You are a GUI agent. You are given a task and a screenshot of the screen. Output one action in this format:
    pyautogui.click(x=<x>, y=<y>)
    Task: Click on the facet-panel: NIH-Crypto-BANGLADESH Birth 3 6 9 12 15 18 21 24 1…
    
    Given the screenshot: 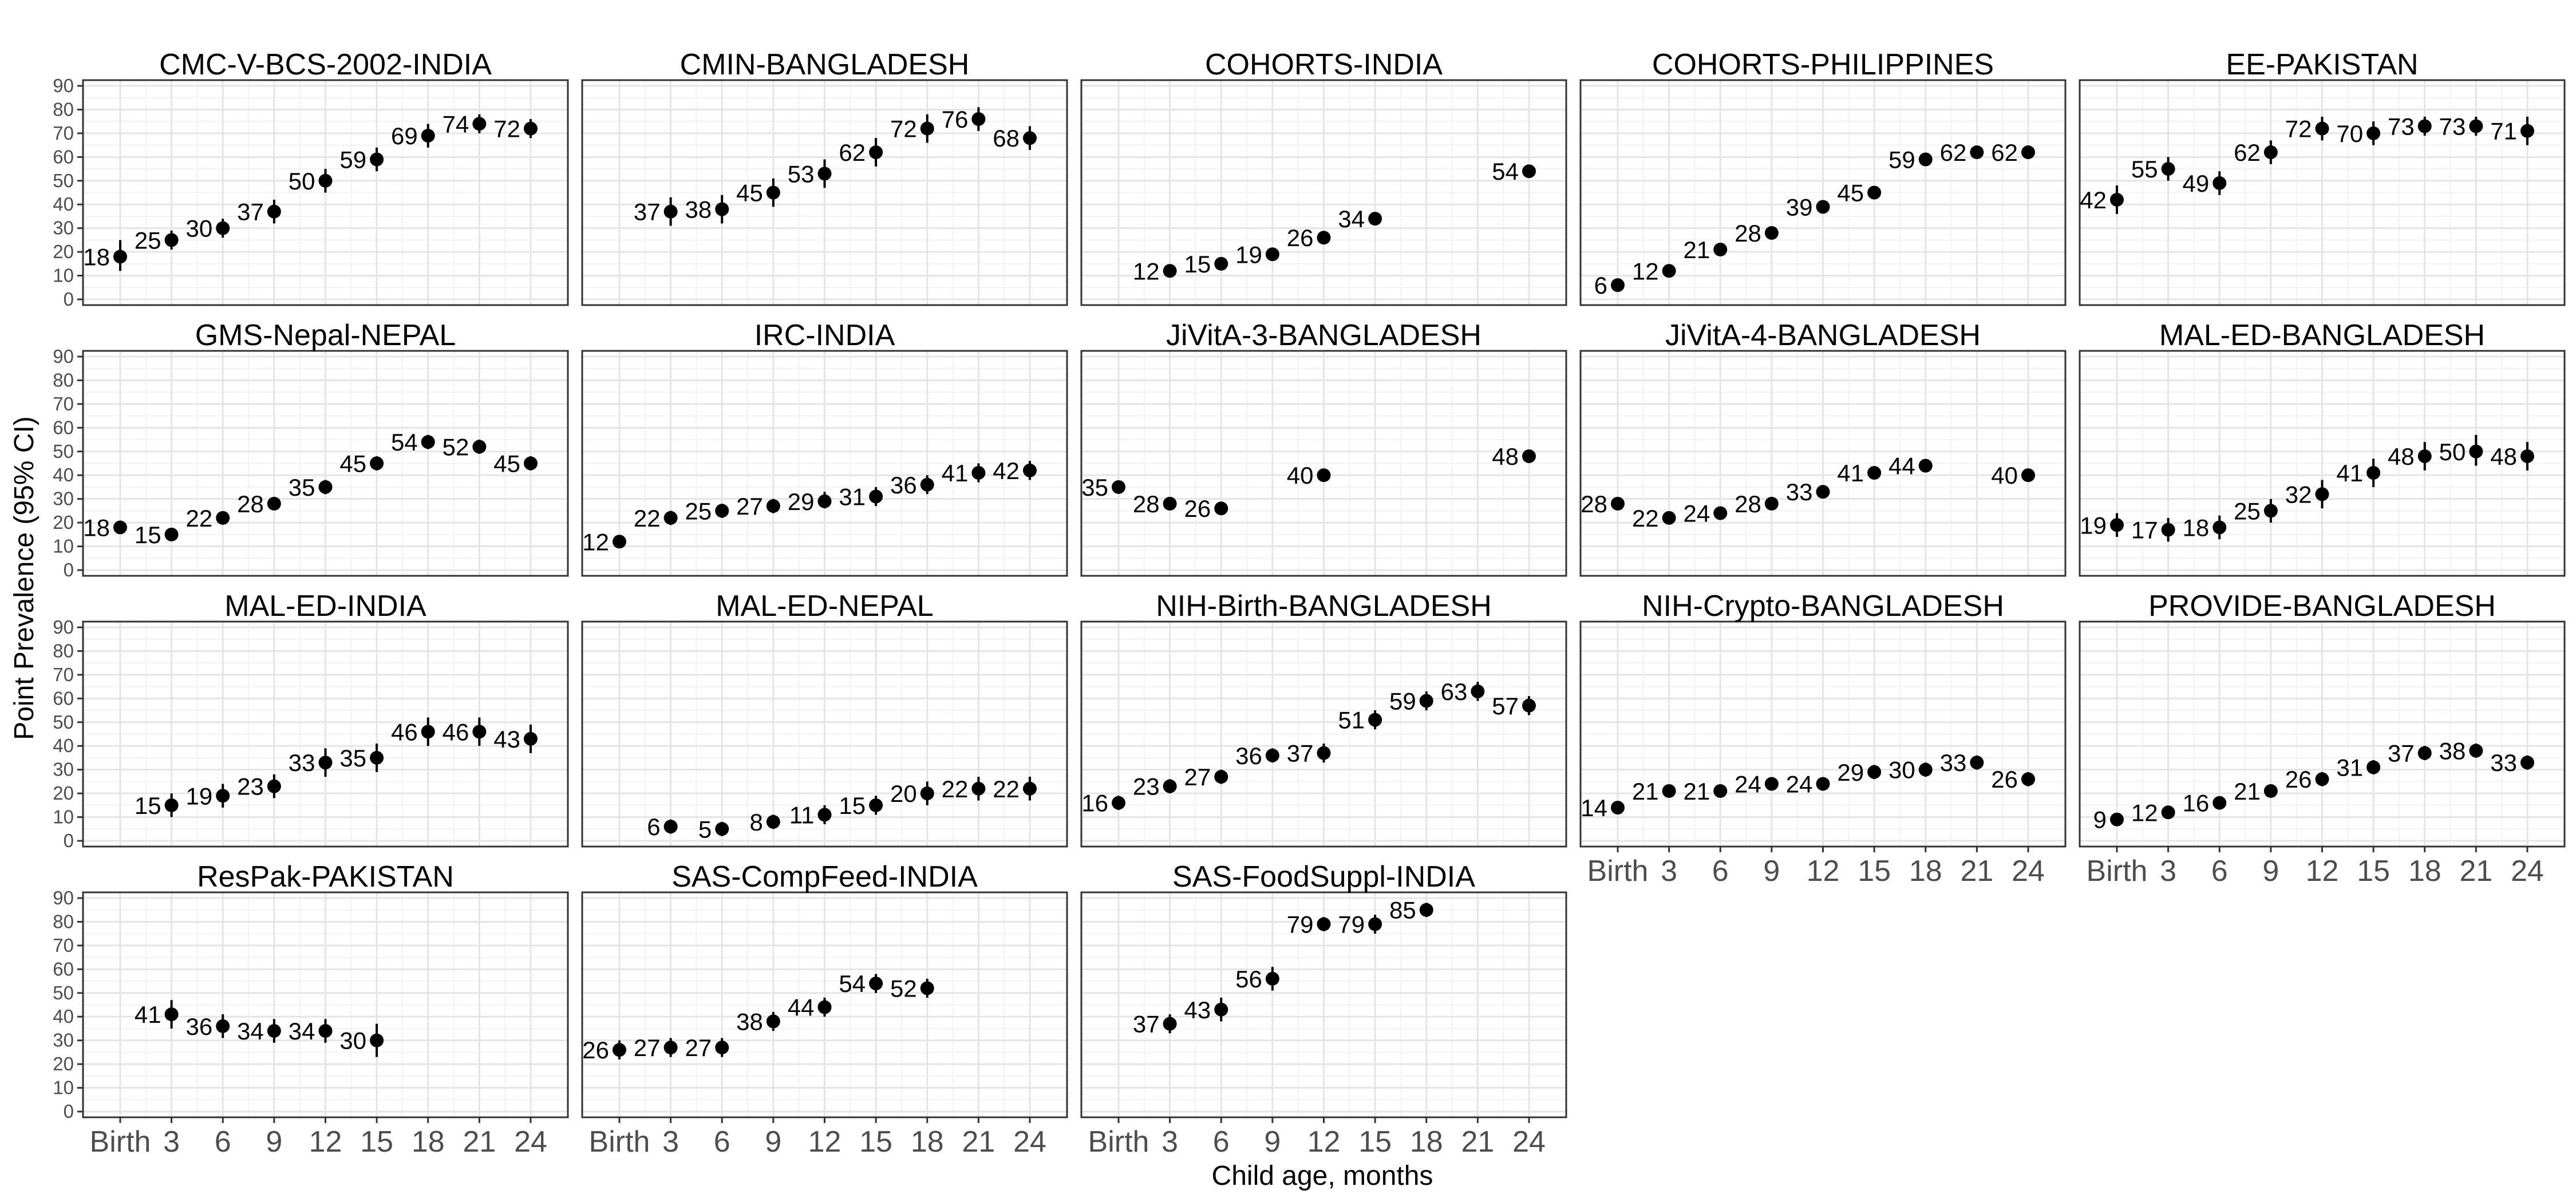 What is the action you would take?
    pyautogui.click(x=1823, y=739)
    